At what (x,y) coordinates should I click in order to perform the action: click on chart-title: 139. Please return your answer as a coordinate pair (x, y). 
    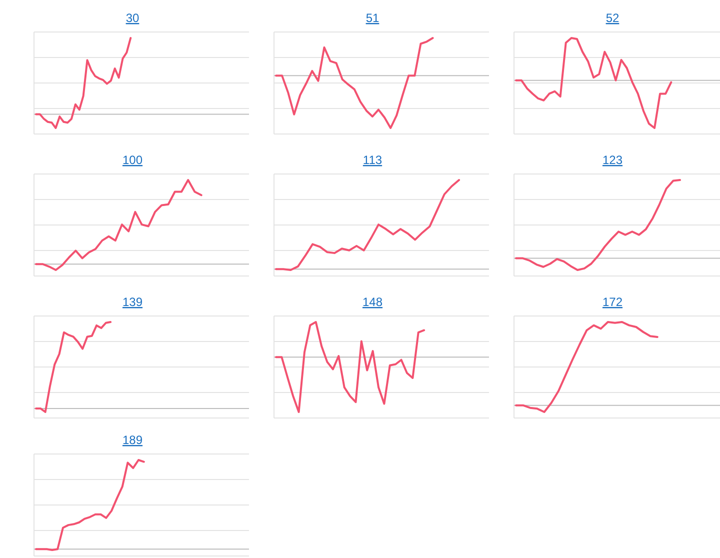
    Looking at the image, I should click on (132, 302).